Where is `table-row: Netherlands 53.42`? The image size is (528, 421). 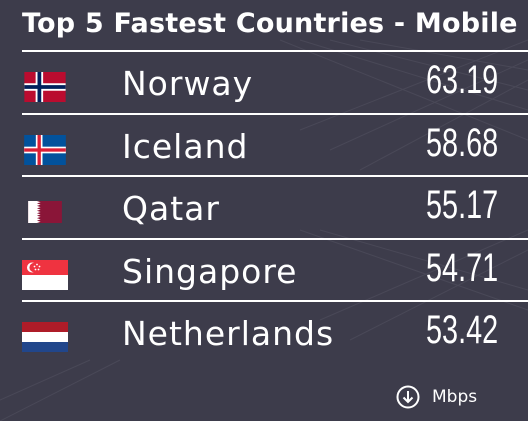
table-row: Netherlands 53.42 is located at coordinates (275, 331).